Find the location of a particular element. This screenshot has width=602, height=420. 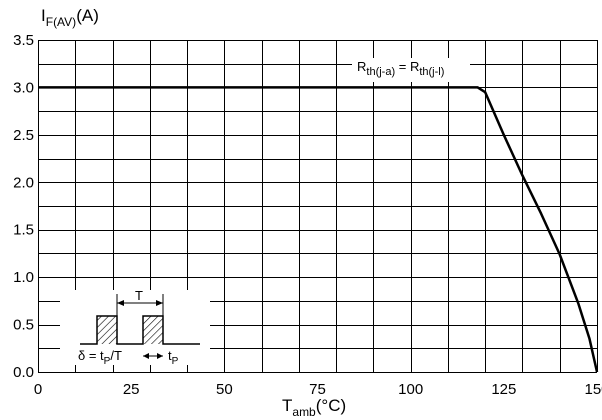

x-tick-labels: 0 25 50 75 100 125 150 is located at coordinates (318, 389).